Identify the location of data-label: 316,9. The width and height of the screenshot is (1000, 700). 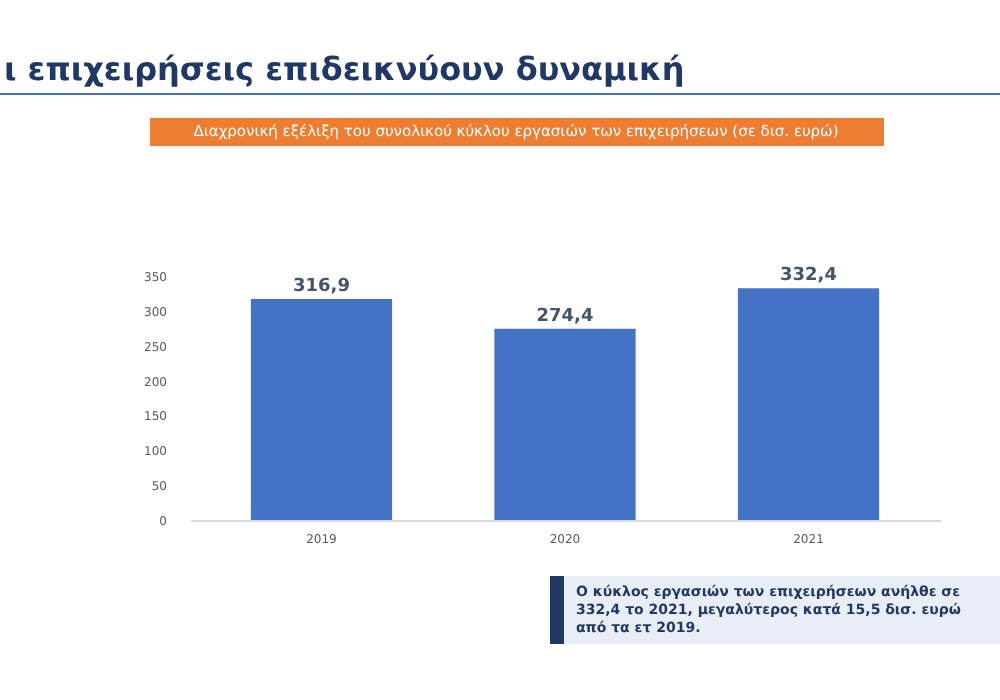
(321, 287).